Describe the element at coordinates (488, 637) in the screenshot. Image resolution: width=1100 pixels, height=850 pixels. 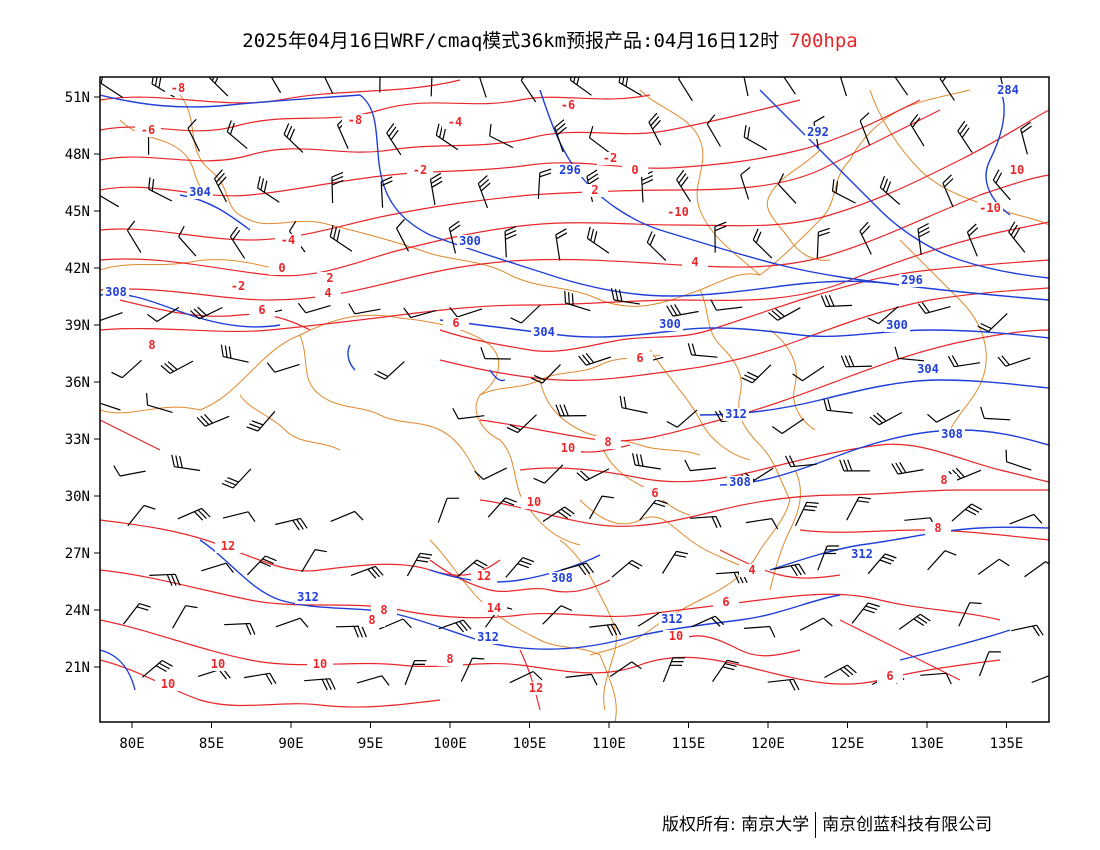
I see `height-contour-label: 312` at that location.